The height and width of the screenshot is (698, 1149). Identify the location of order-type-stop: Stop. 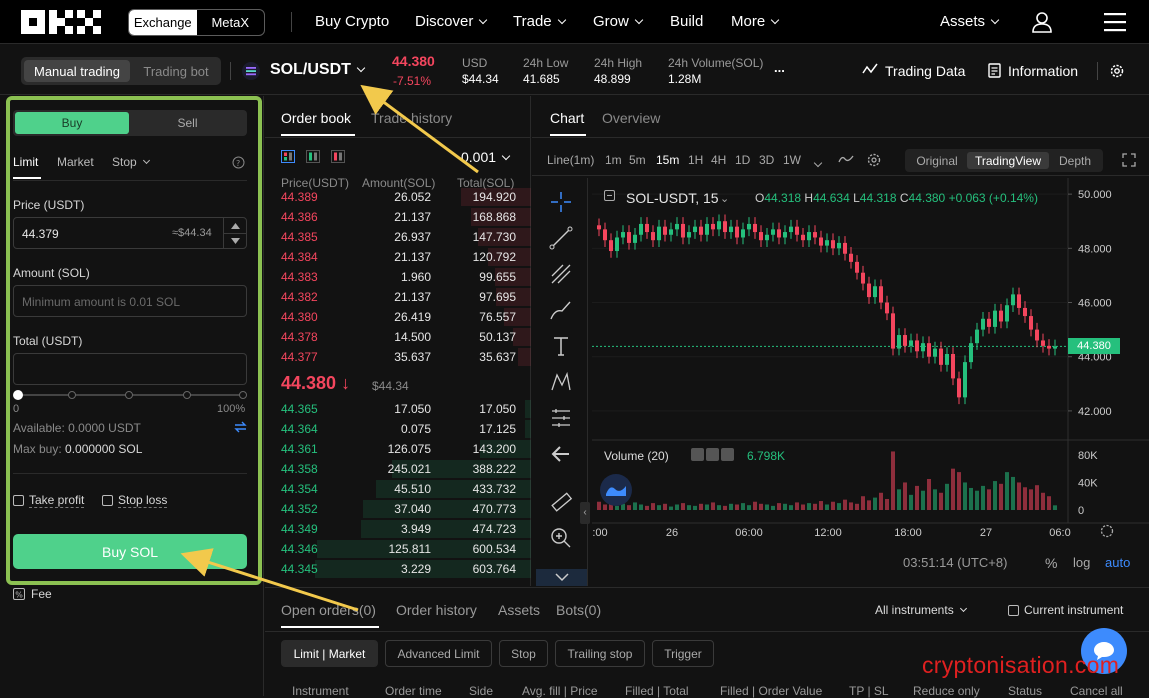
(131, 162).